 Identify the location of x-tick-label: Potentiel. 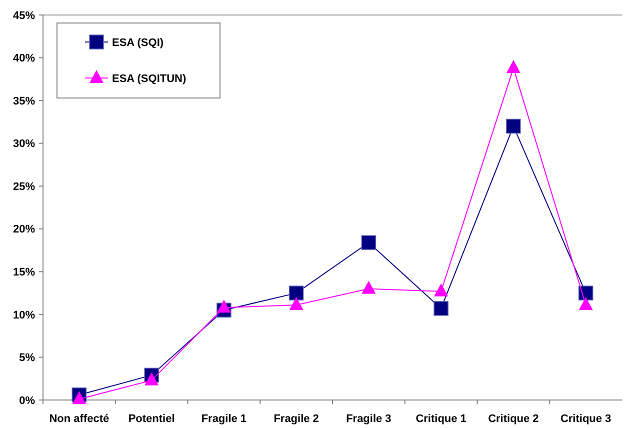
(151, 419).